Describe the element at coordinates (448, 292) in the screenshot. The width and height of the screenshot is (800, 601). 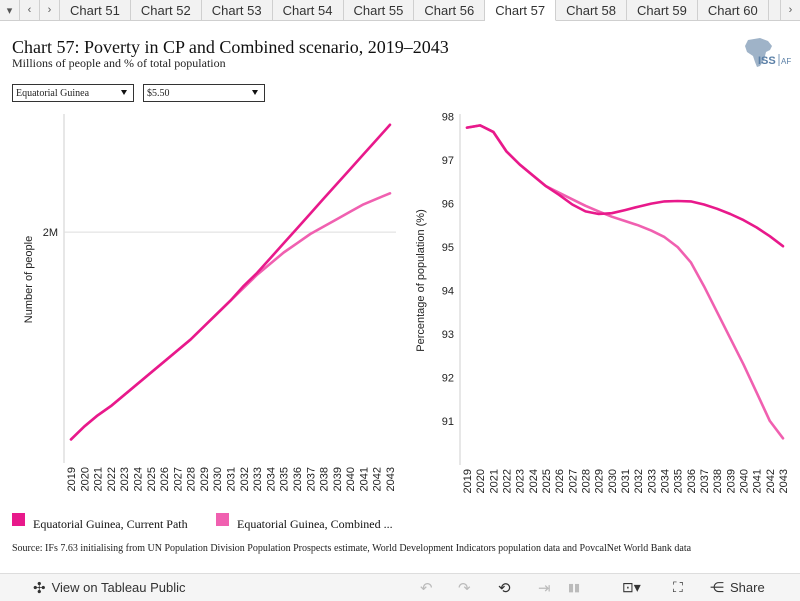
I see `y-tick-label: 94` at that location.